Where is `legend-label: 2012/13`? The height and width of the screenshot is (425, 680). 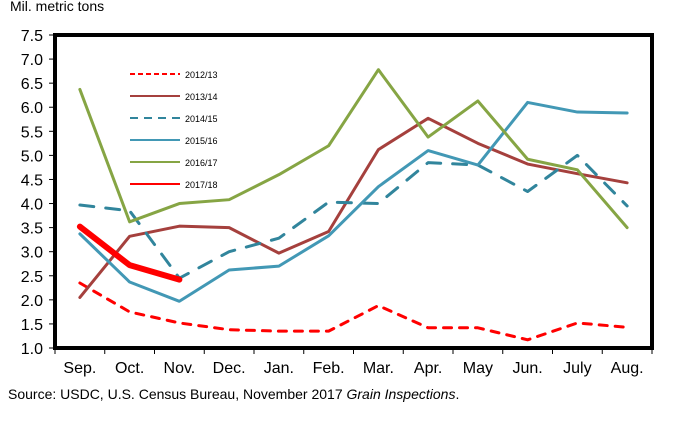 legend-label: 2012/13 is located at coordinates (201, 75).